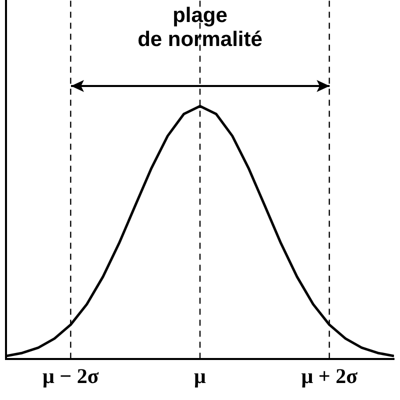  What do you see at coordinates (71, 376) in the screenshot?
I see `x-tick-label: μ − 2σ` at bounding box center [71, 376].